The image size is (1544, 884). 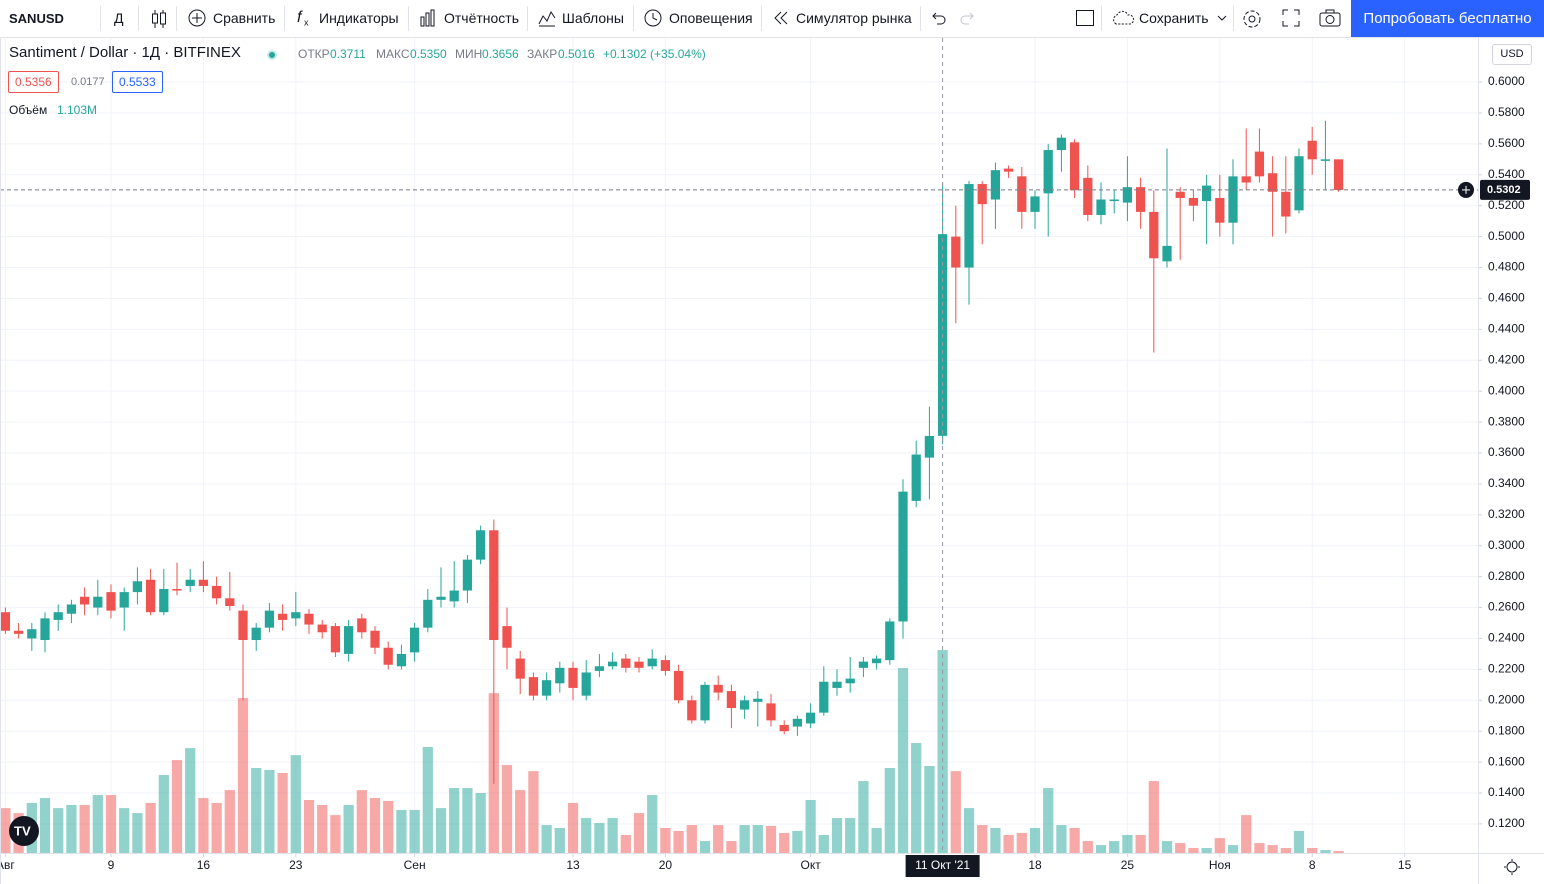 I want to click on tv-logo: TV, so click(x=24, y=831).